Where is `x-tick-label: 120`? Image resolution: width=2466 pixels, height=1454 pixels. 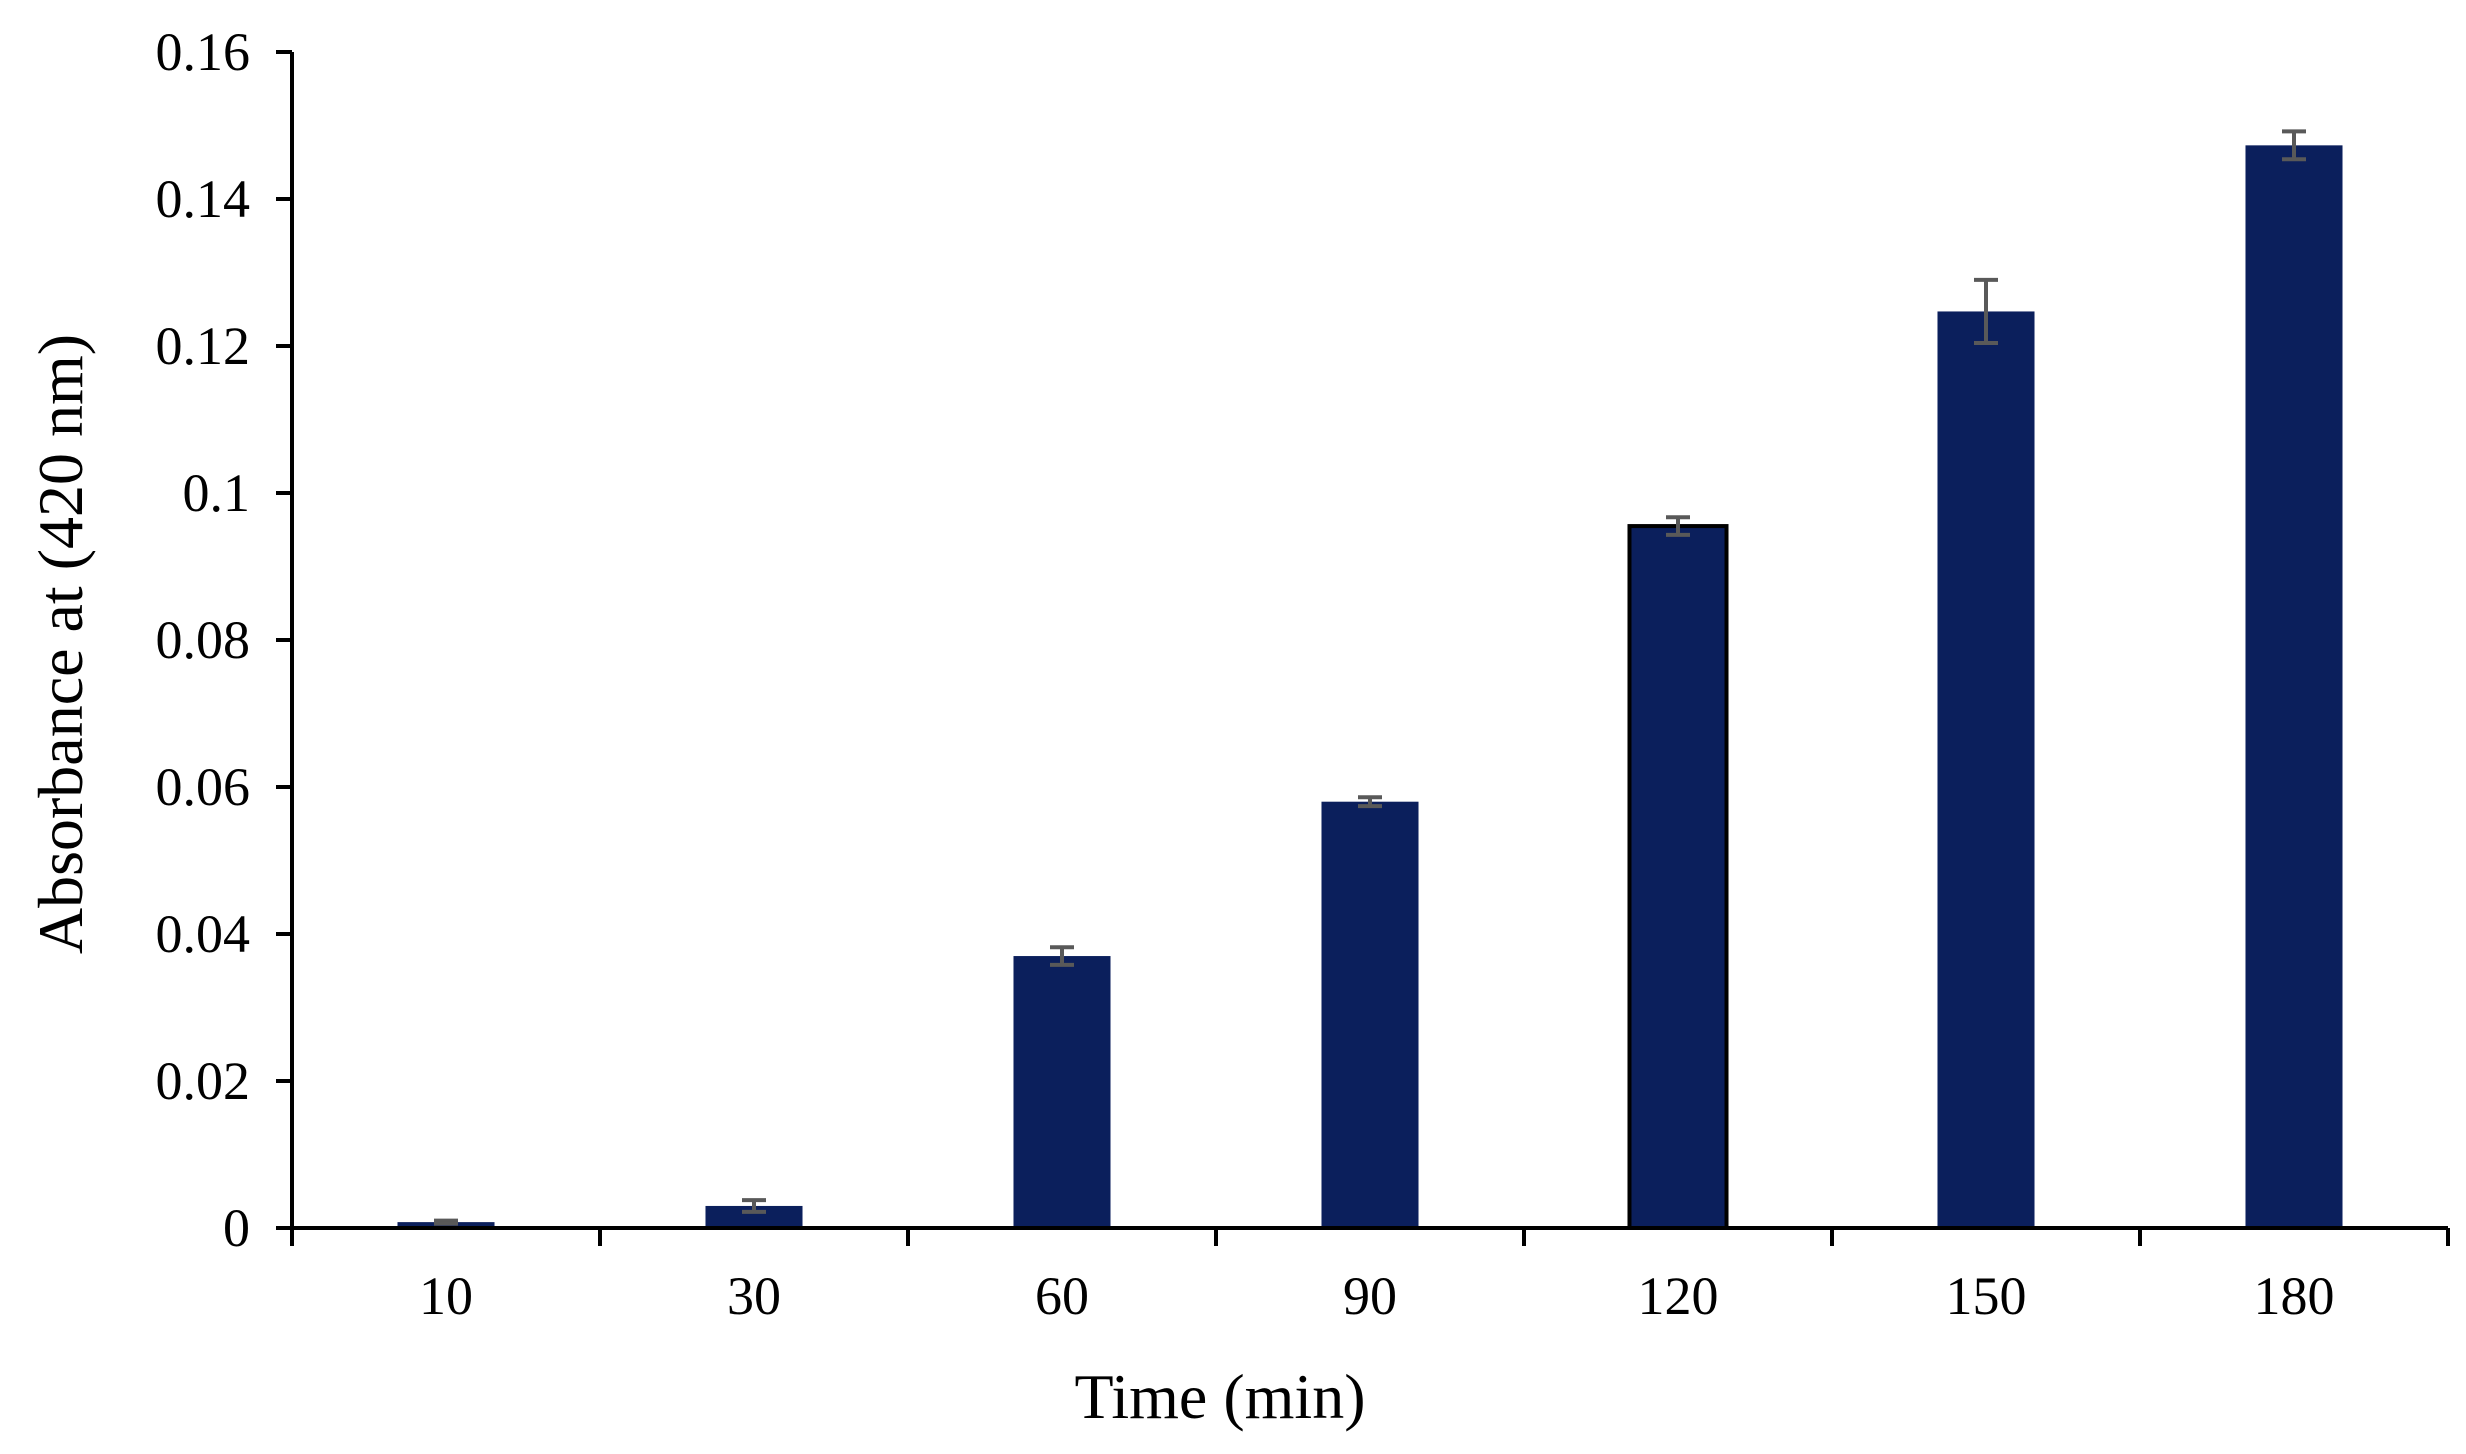 x-tick-label: 120 is located at coordinates (1678, 1296).